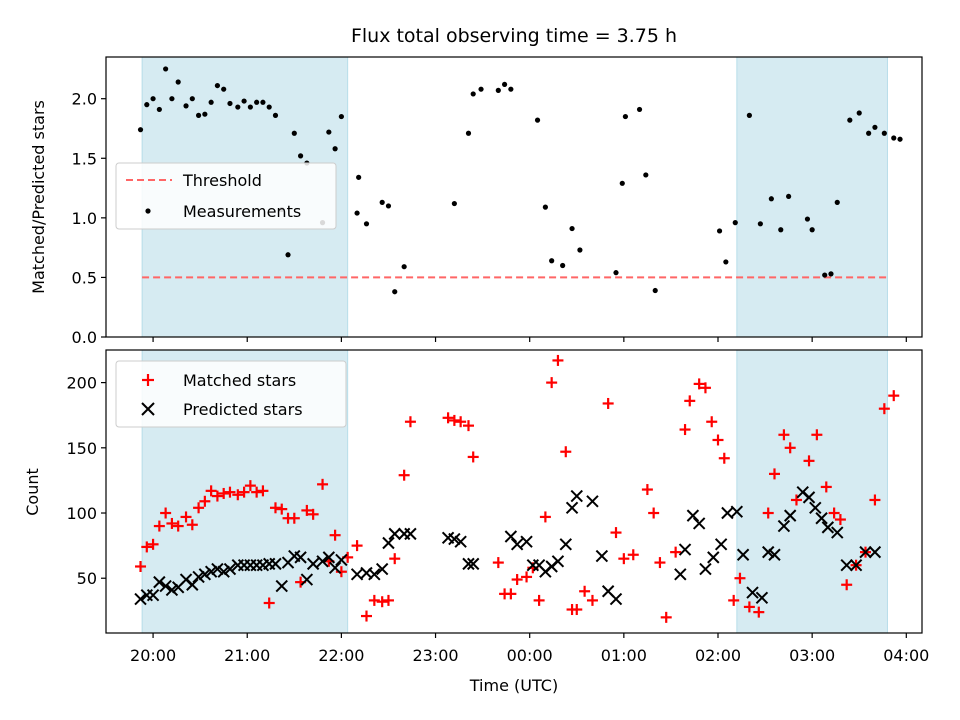 The height and width of the screenshot is (720, 960). I want to click on top-y-tick-label: 1.5, so click(84, 158).